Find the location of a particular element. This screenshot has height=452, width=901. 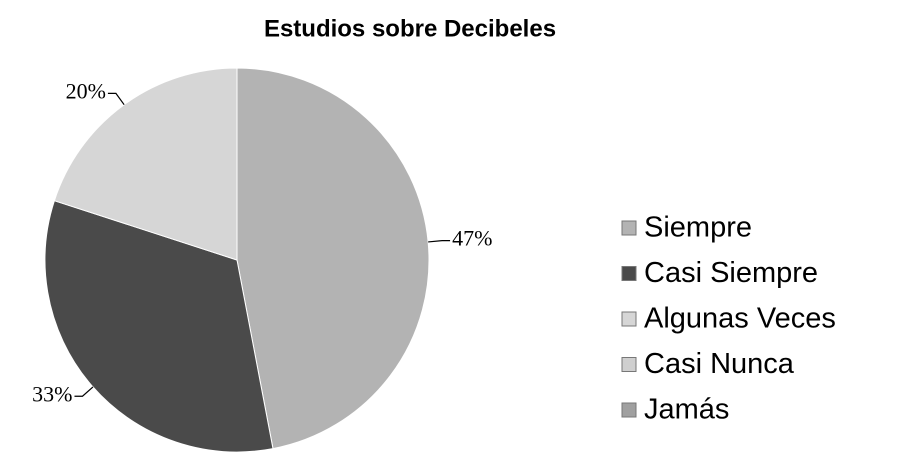

data-label: 47% is located at coordinates (472, 238).